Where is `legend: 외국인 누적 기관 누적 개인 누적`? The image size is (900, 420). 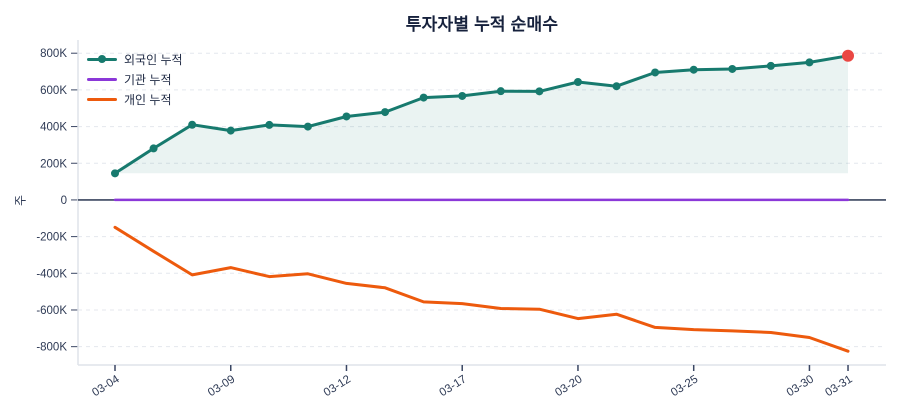 legend: 외국인 누적 기관 누적 개인 누적 is located at coordinates (135, 79).